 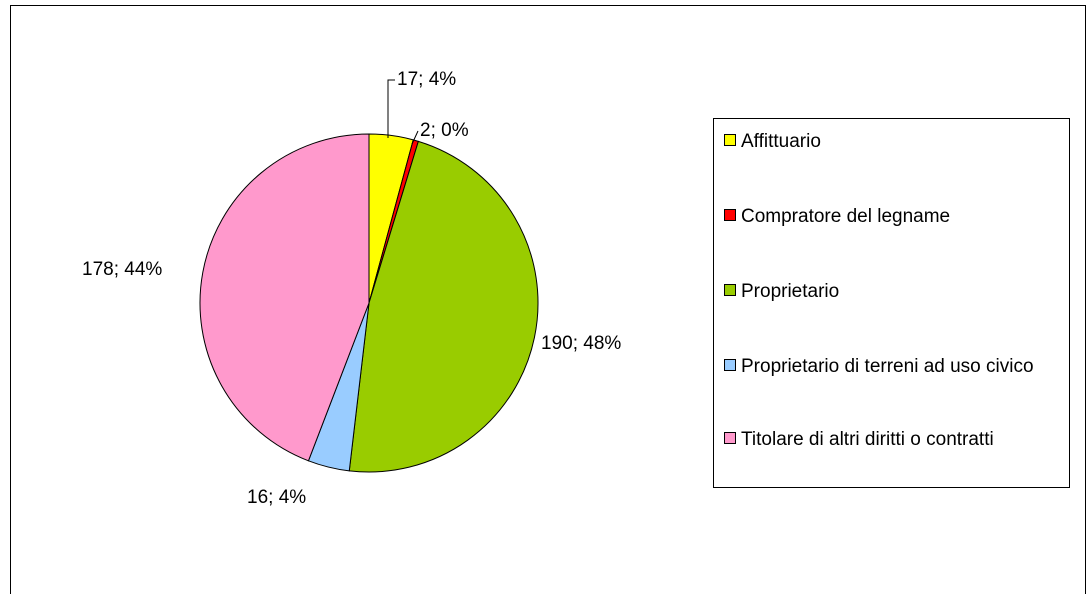 I want to click on data-label: 2; 0%, so click(x=444, y=130).